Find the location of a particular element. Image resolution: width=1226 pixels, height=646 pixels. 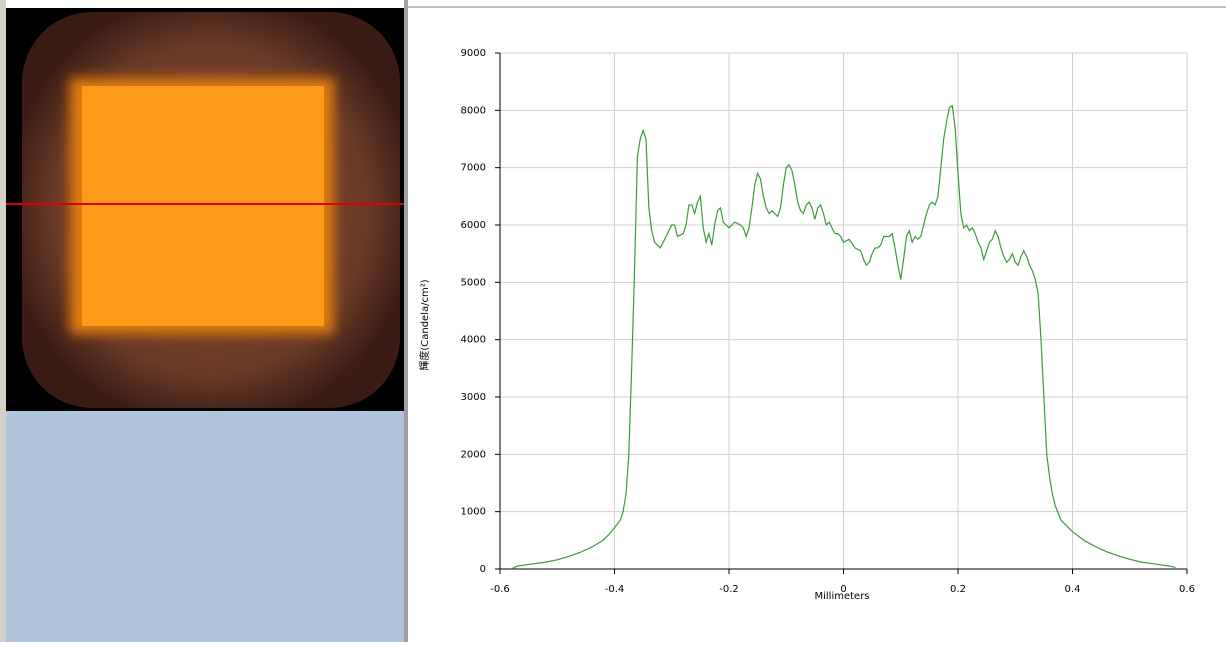

image-square is located at coordinates (203, 206).